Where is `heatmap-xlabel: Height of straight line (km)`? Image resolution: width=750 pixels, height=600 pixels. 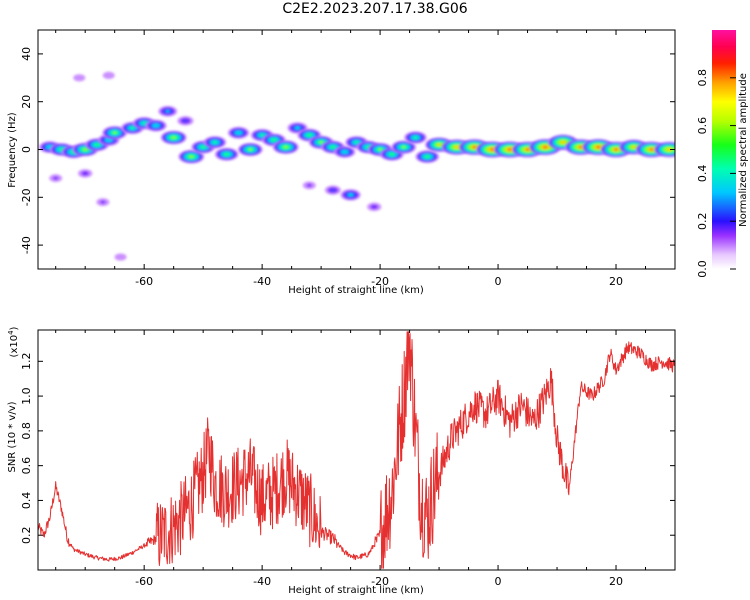 heatmap-xlabel: Height of straight line (km) is located at coordinates (356, 290).